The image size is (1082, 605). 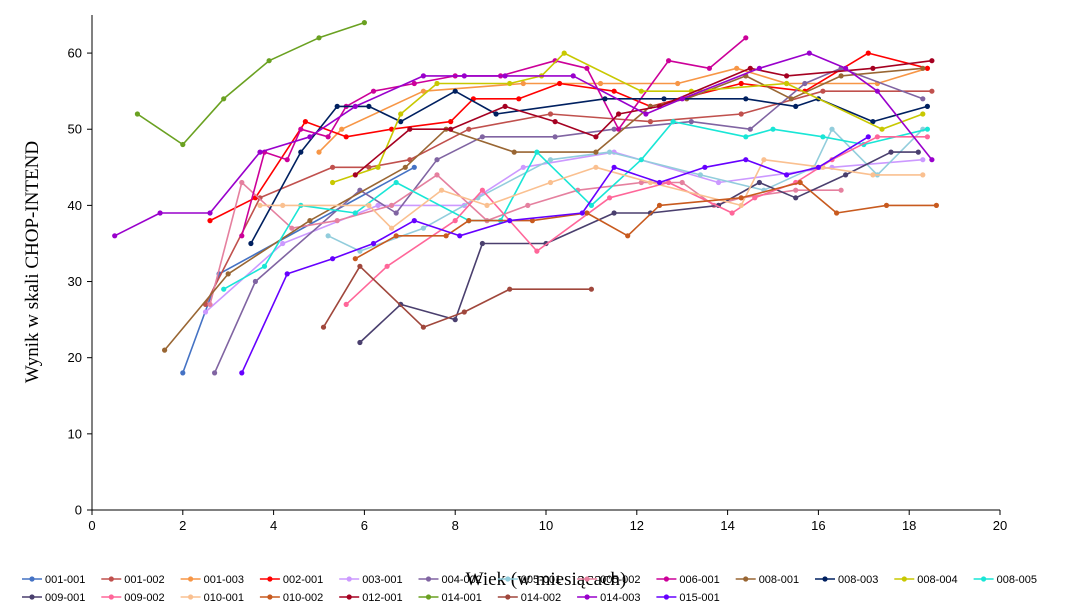 I want to click on legend-label: 012-001, so click(x=382, y=598).